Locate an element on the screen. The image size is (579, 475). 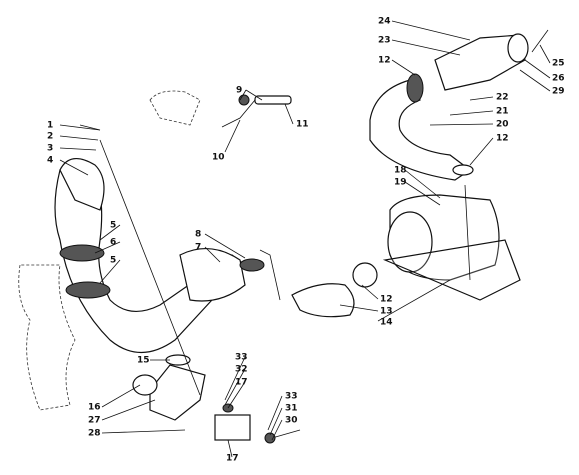
callout: 24 is located at coordinates (384, 22).